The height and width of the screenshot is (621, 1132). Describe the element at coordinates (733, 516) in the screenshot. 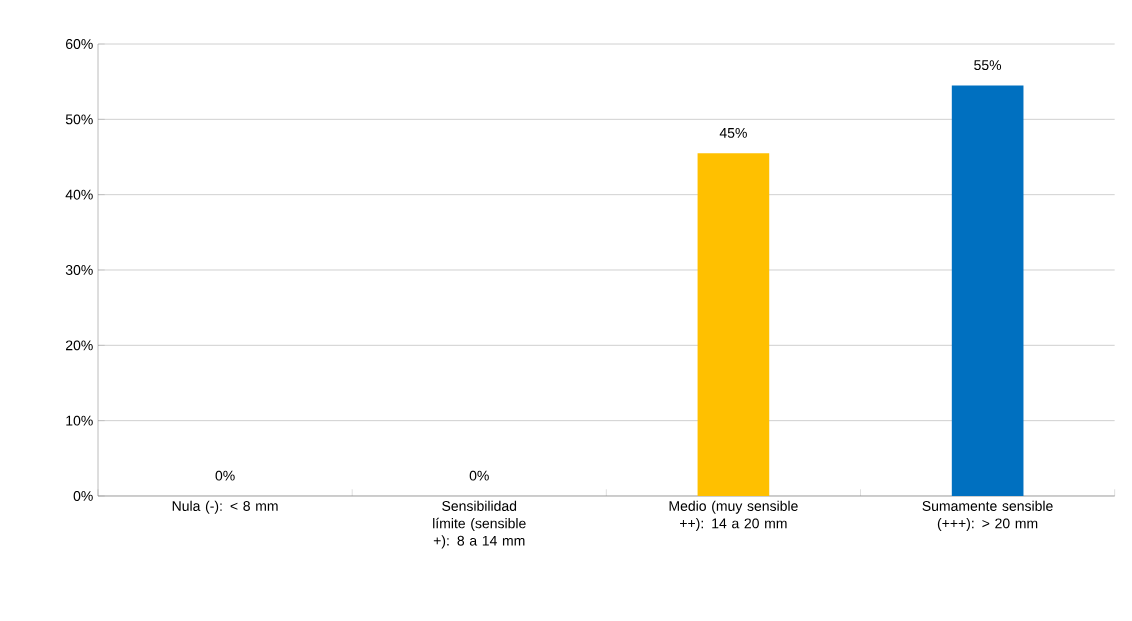

I see `x-tick-label: Medio (muy sensible ++): 14 a 20 mm` at that location.